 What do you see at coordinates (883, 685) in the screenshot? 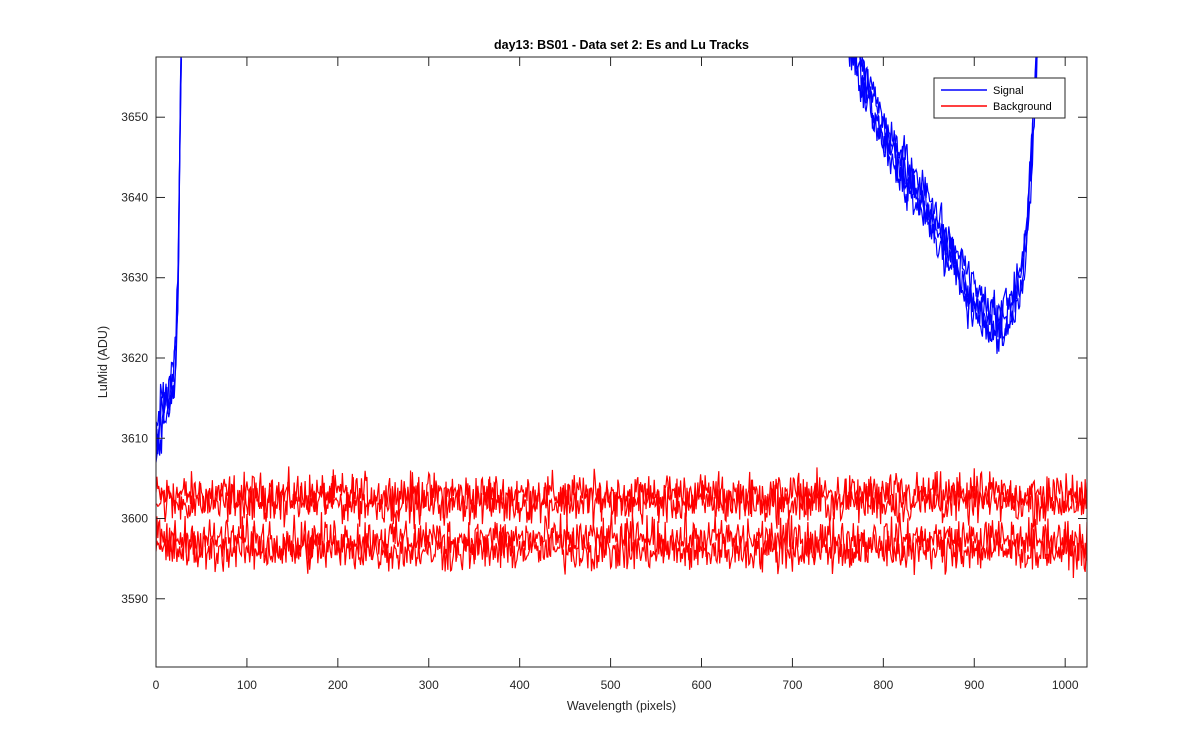
I see `x-tick-label: 800` at bounding box center [883, 685].